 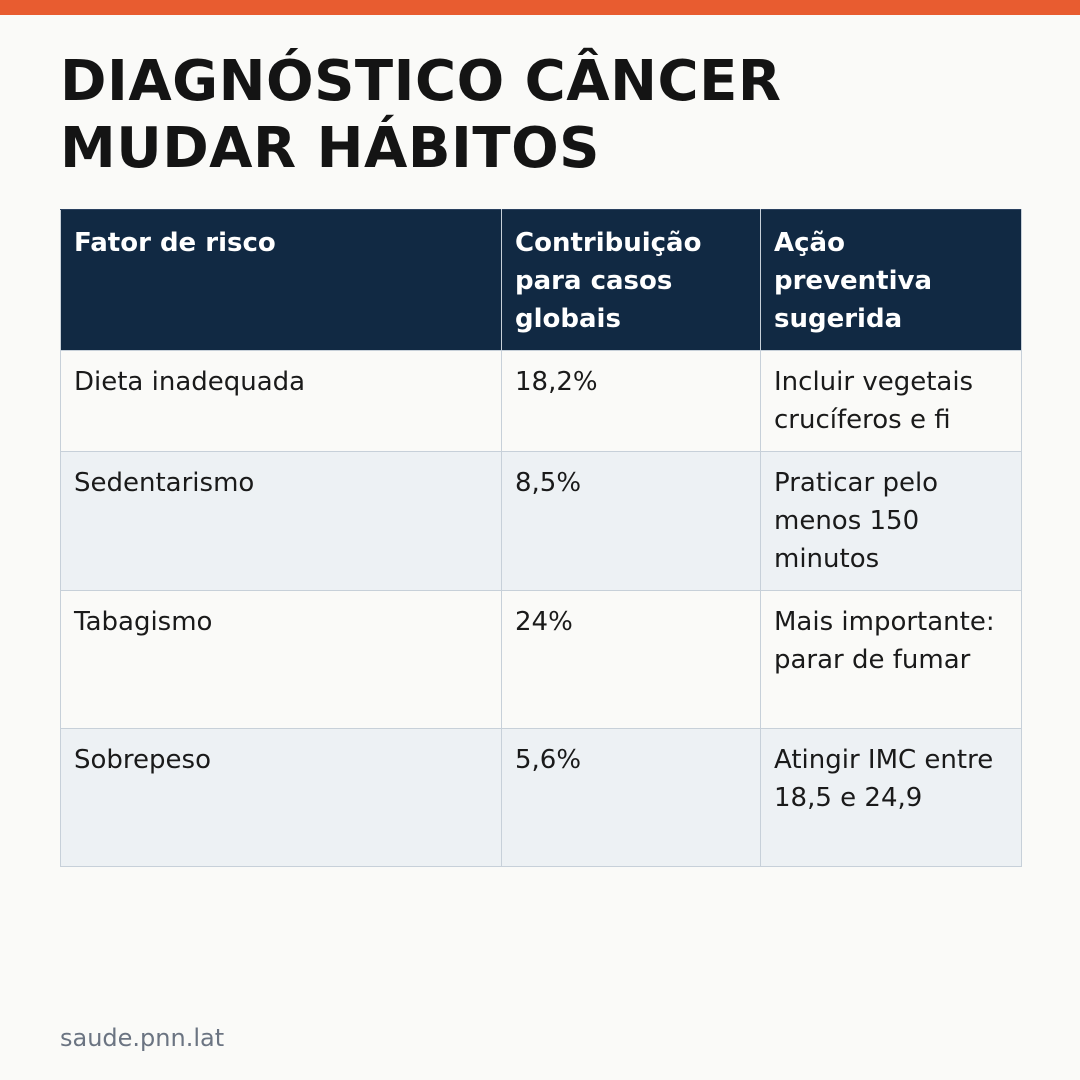 I want to click on header-risk-factor: Fator de risco, so click(x=281, y=280).